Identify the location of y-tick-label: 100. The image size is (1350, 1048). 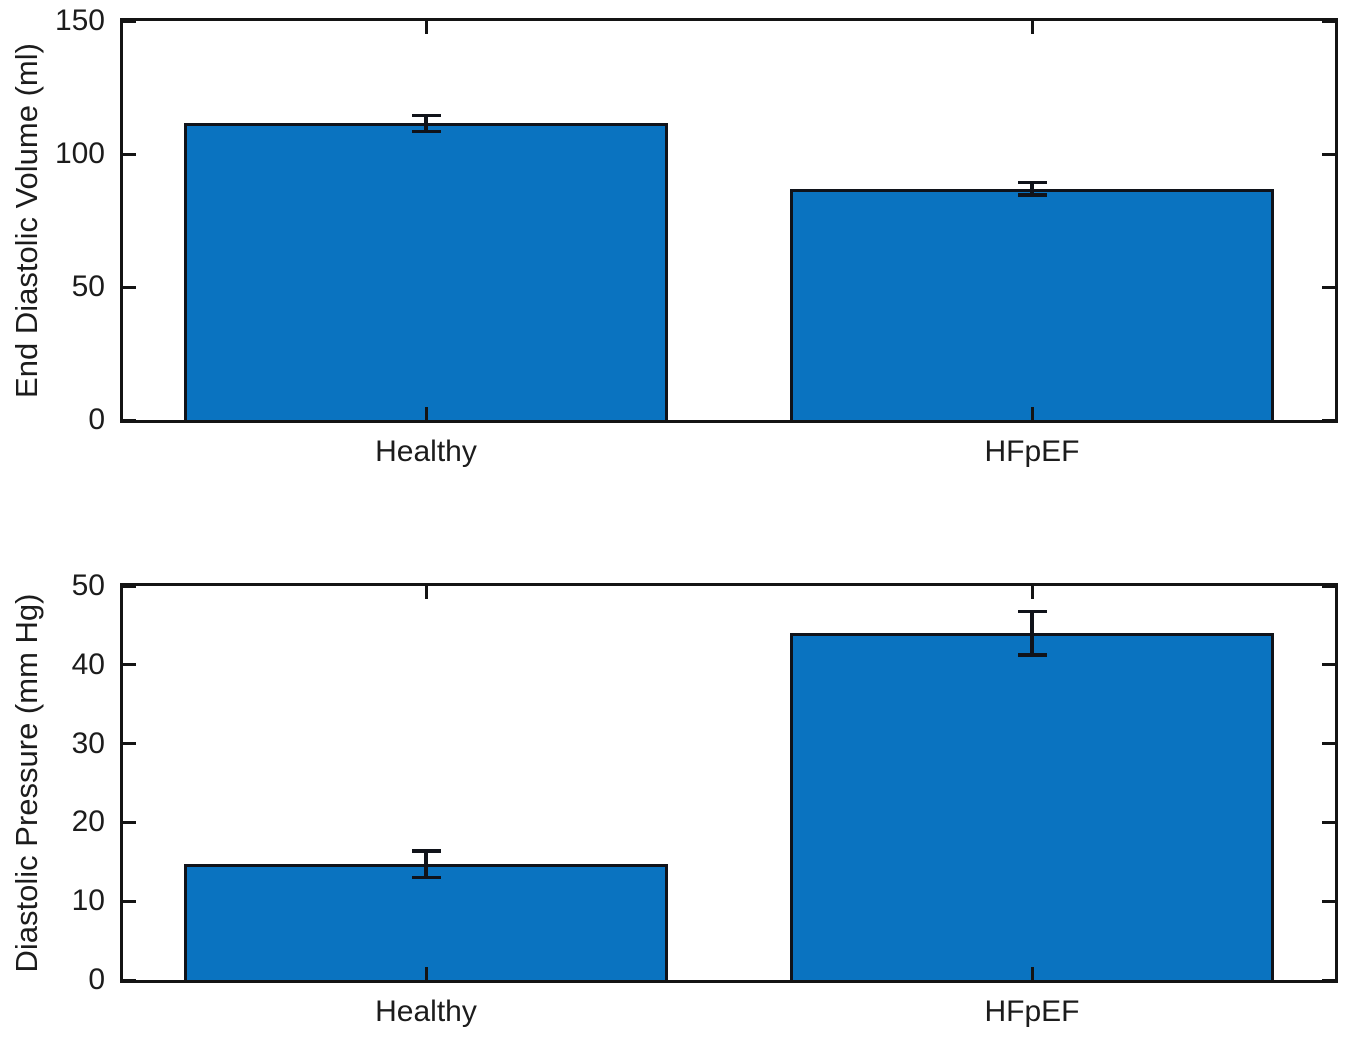
(79, 153).